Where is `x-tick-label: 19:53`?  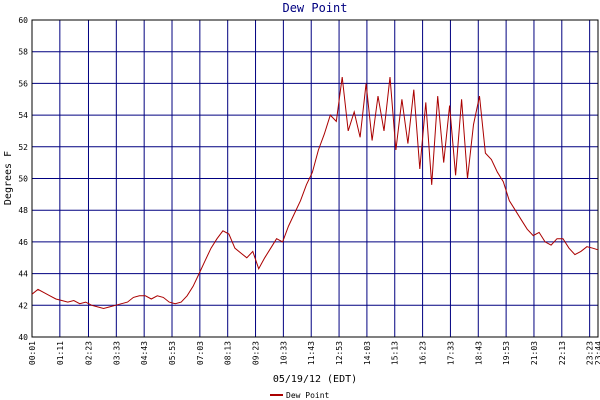 x-tick-label: 19:53 is located at coordinates (506, 353).